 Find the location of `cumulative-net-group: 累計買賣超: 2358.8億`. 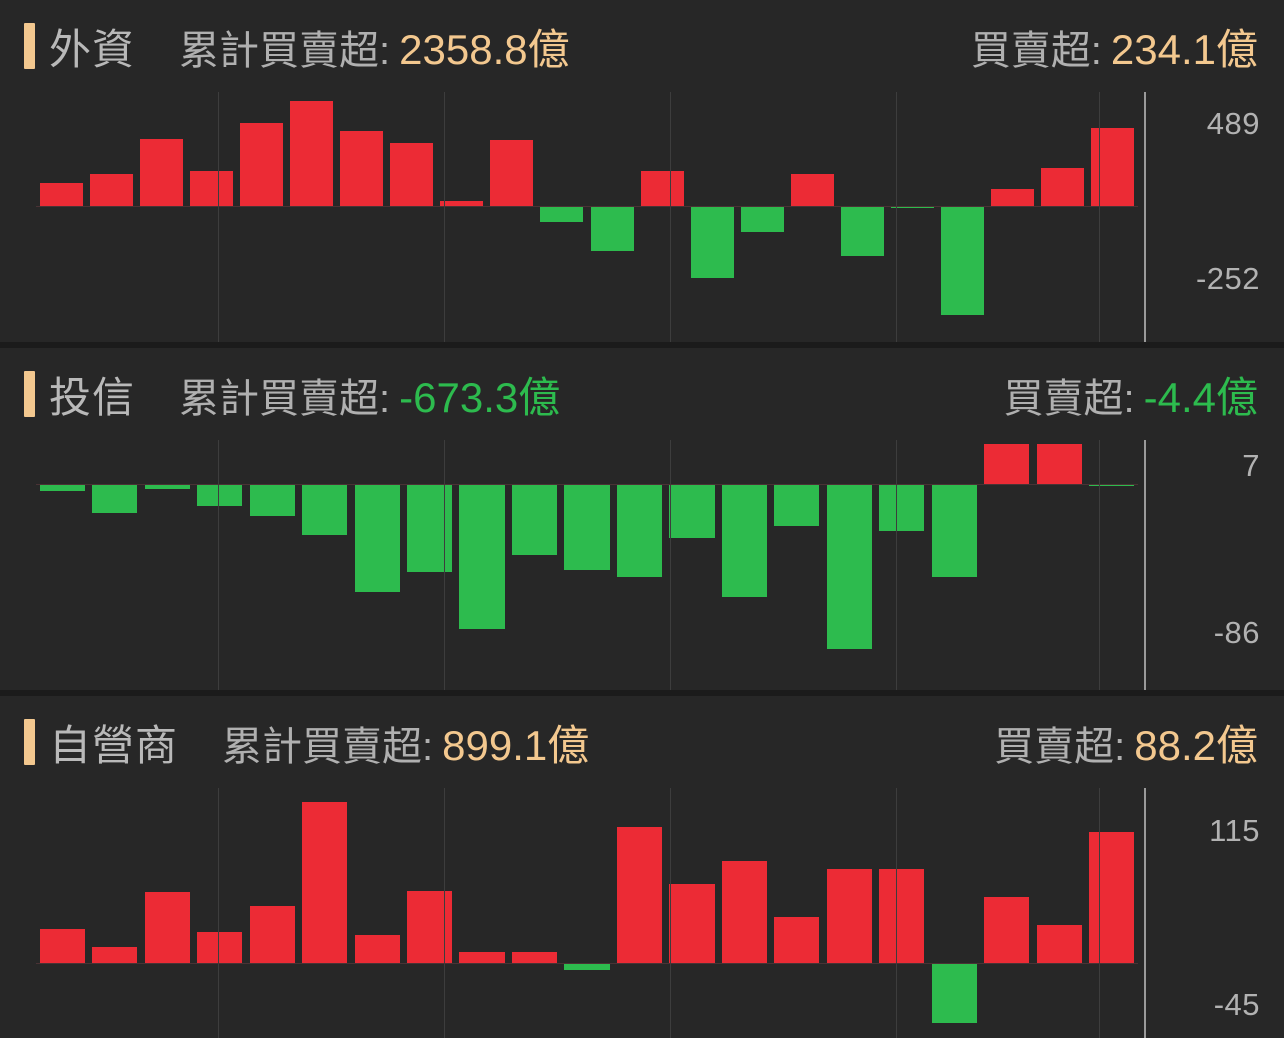

cumulative-net-group: 累計買賣超: 2358.8億 is located at coordinates (374, 46).